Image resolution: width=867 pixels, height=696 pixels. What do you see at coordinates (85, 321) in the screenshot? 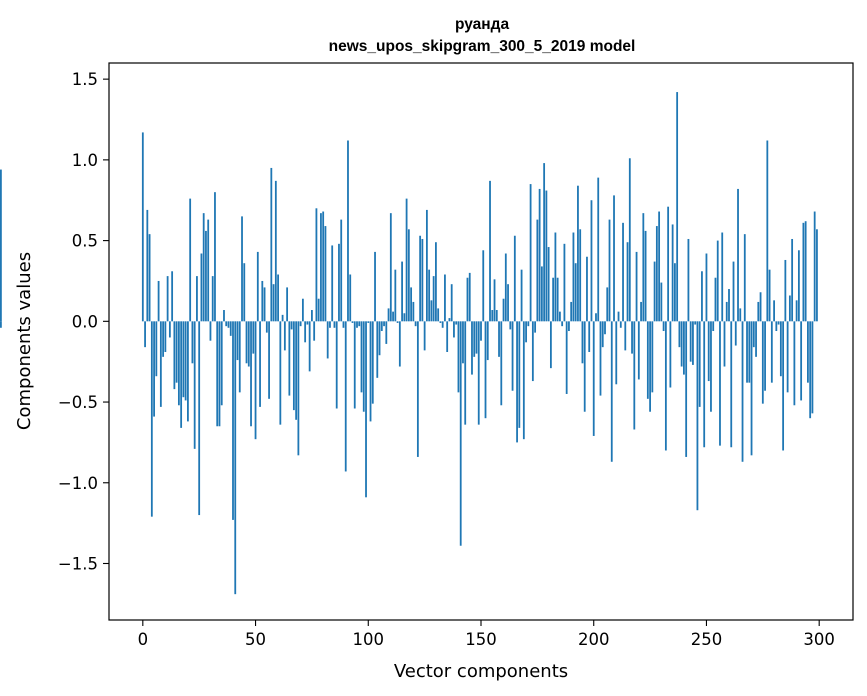
I see `y-tick-label: 0.0` at bounding box center [85, 321].